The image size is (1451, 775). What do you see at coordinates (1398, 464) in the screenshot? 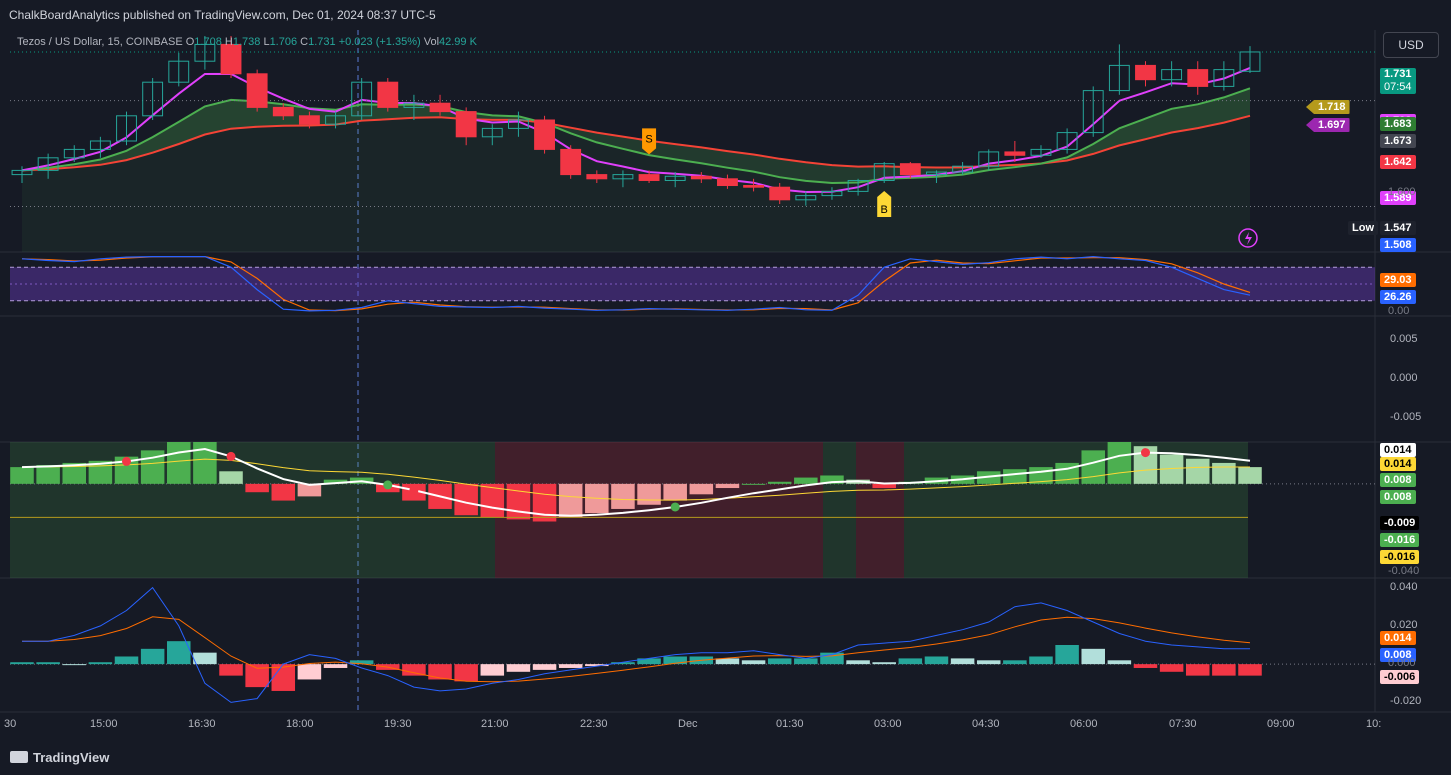
I see `momentum-value-label: 0.014` at bounding box center [1398, 464].